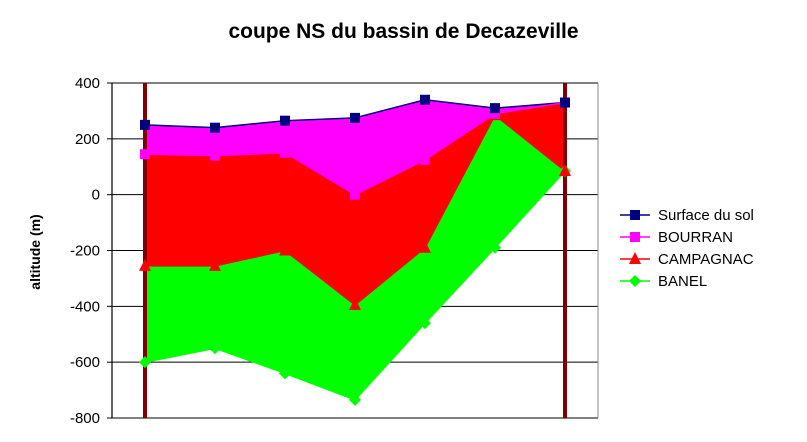  What do you see at coordinates (687, 248) in the screenshot?
I see `legend: Surface du sol BOURRAN CAMPAGNAC BANEL` at bounding box center [687, 248].